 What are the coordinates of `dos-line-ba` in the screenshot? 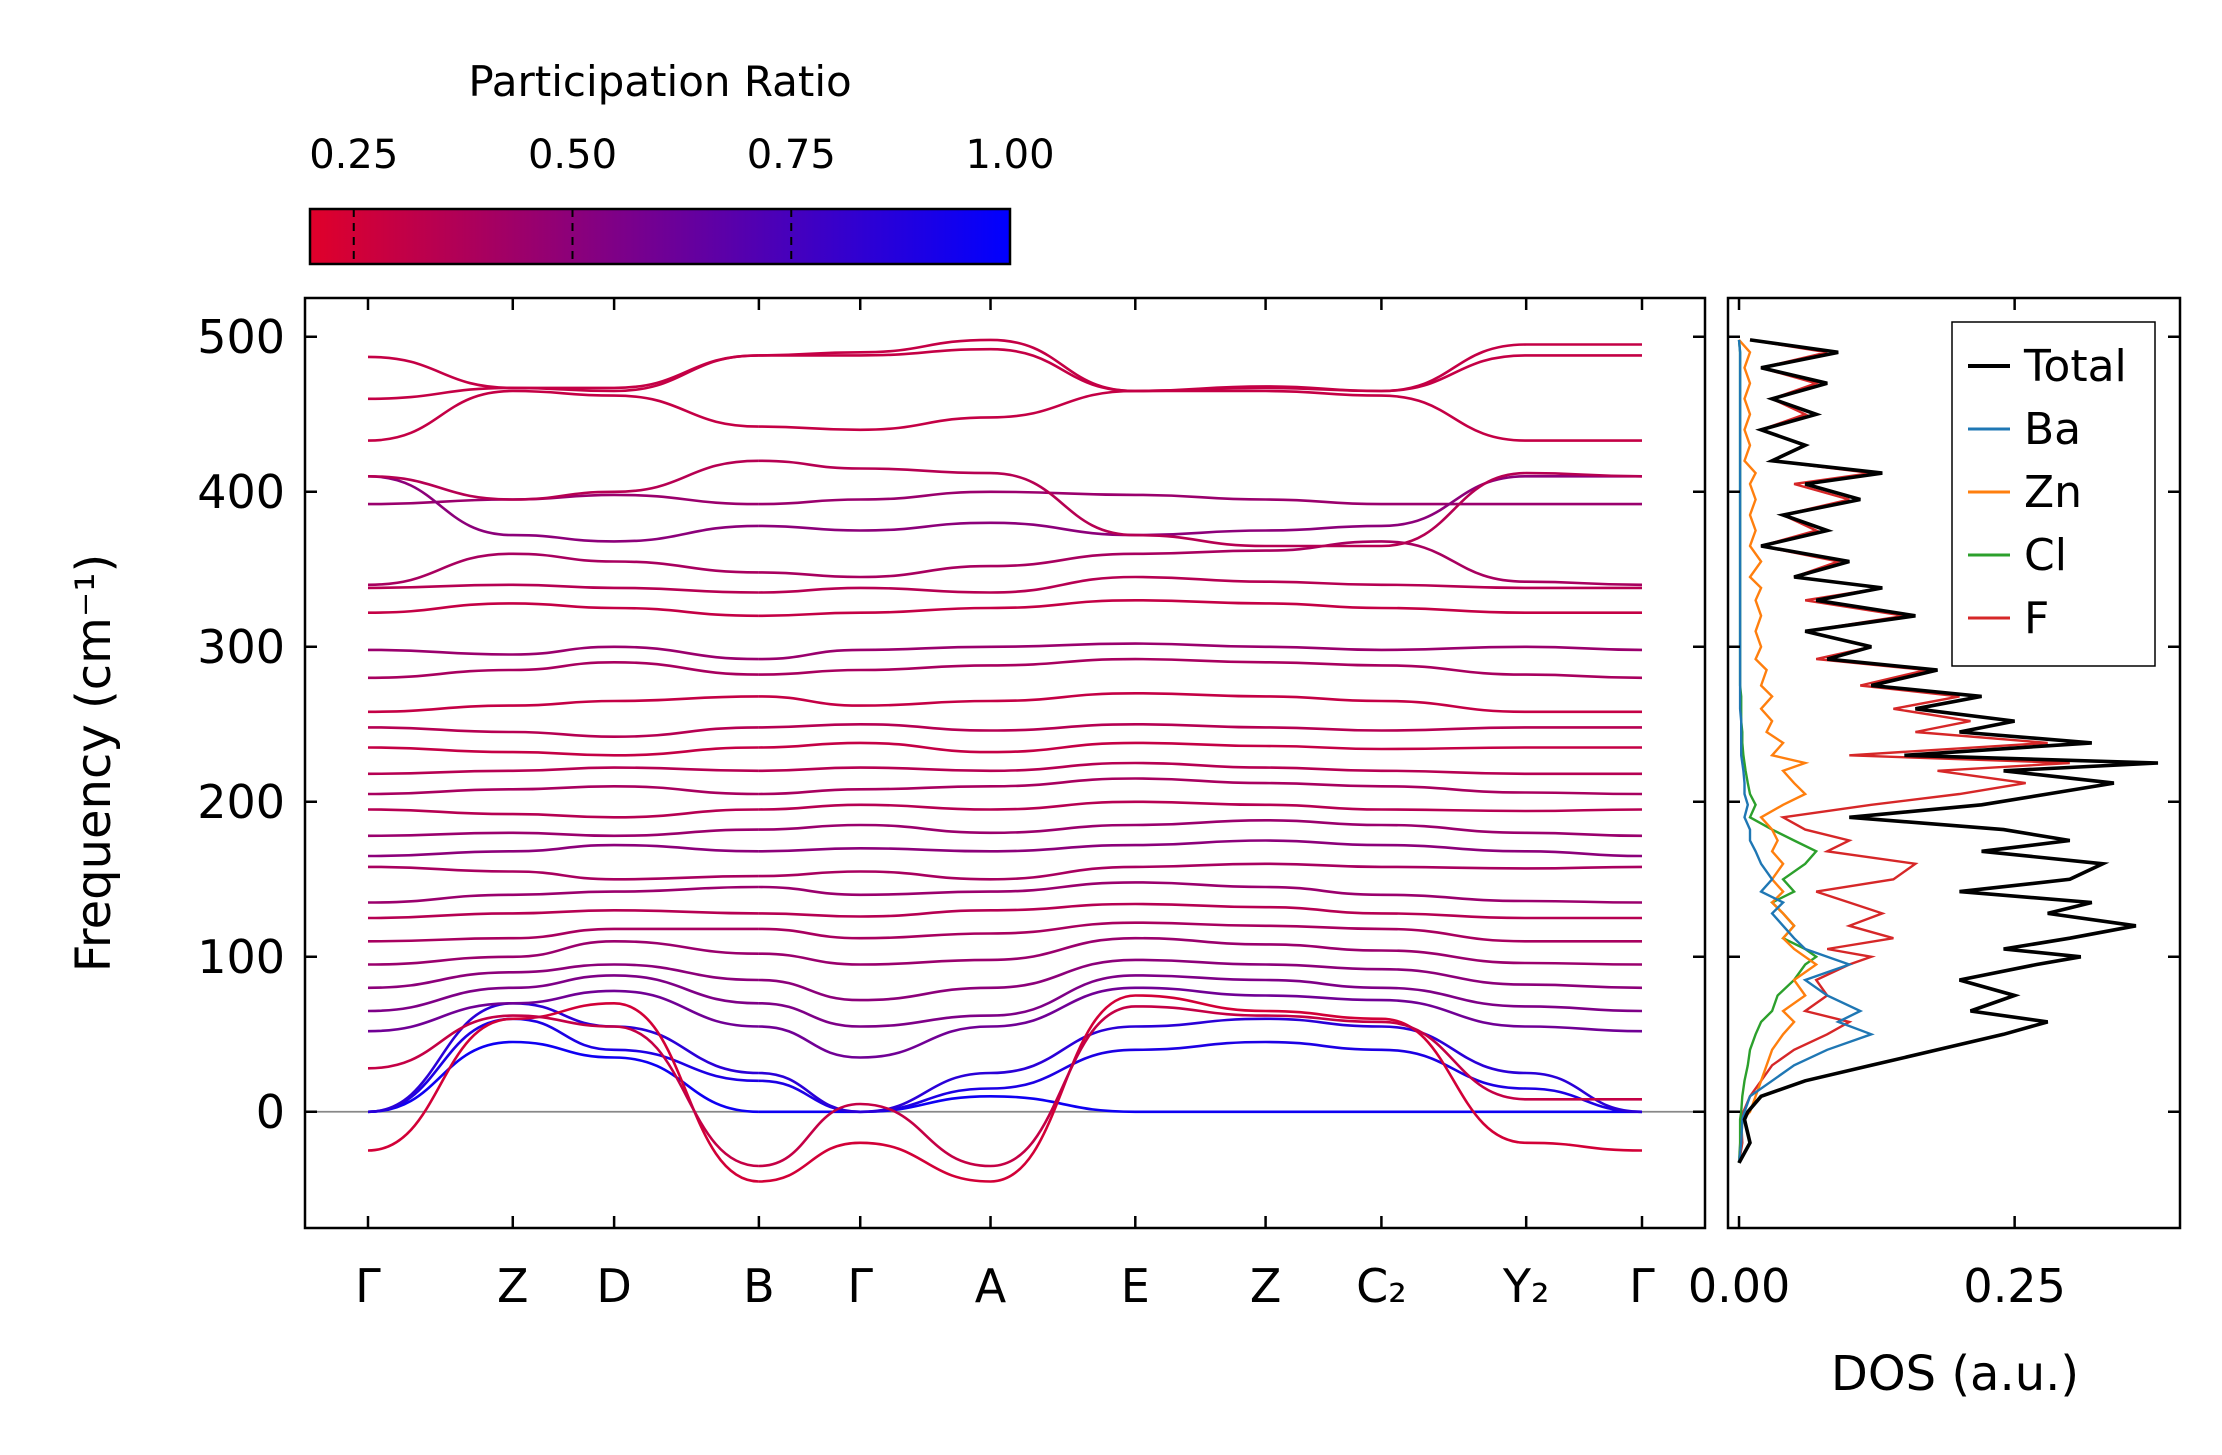 It's located at (1806, 751).